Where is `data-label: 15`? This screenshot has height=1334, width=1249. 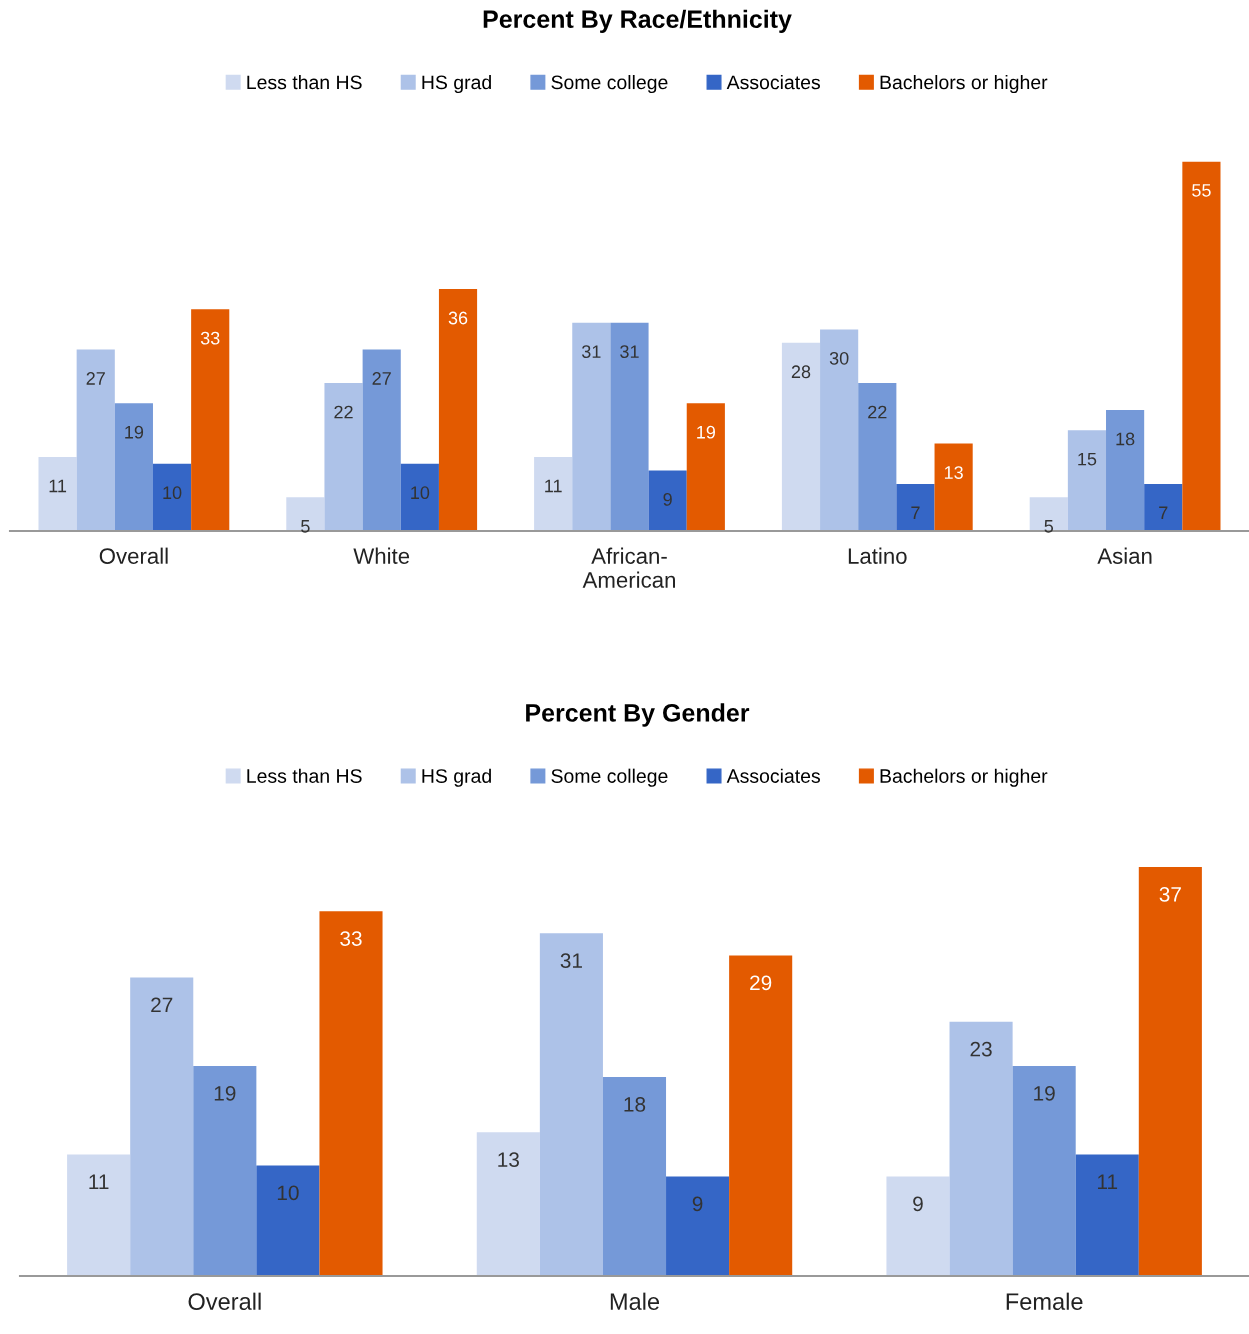
data-label: 15 is located at coordinates (1087, 459).